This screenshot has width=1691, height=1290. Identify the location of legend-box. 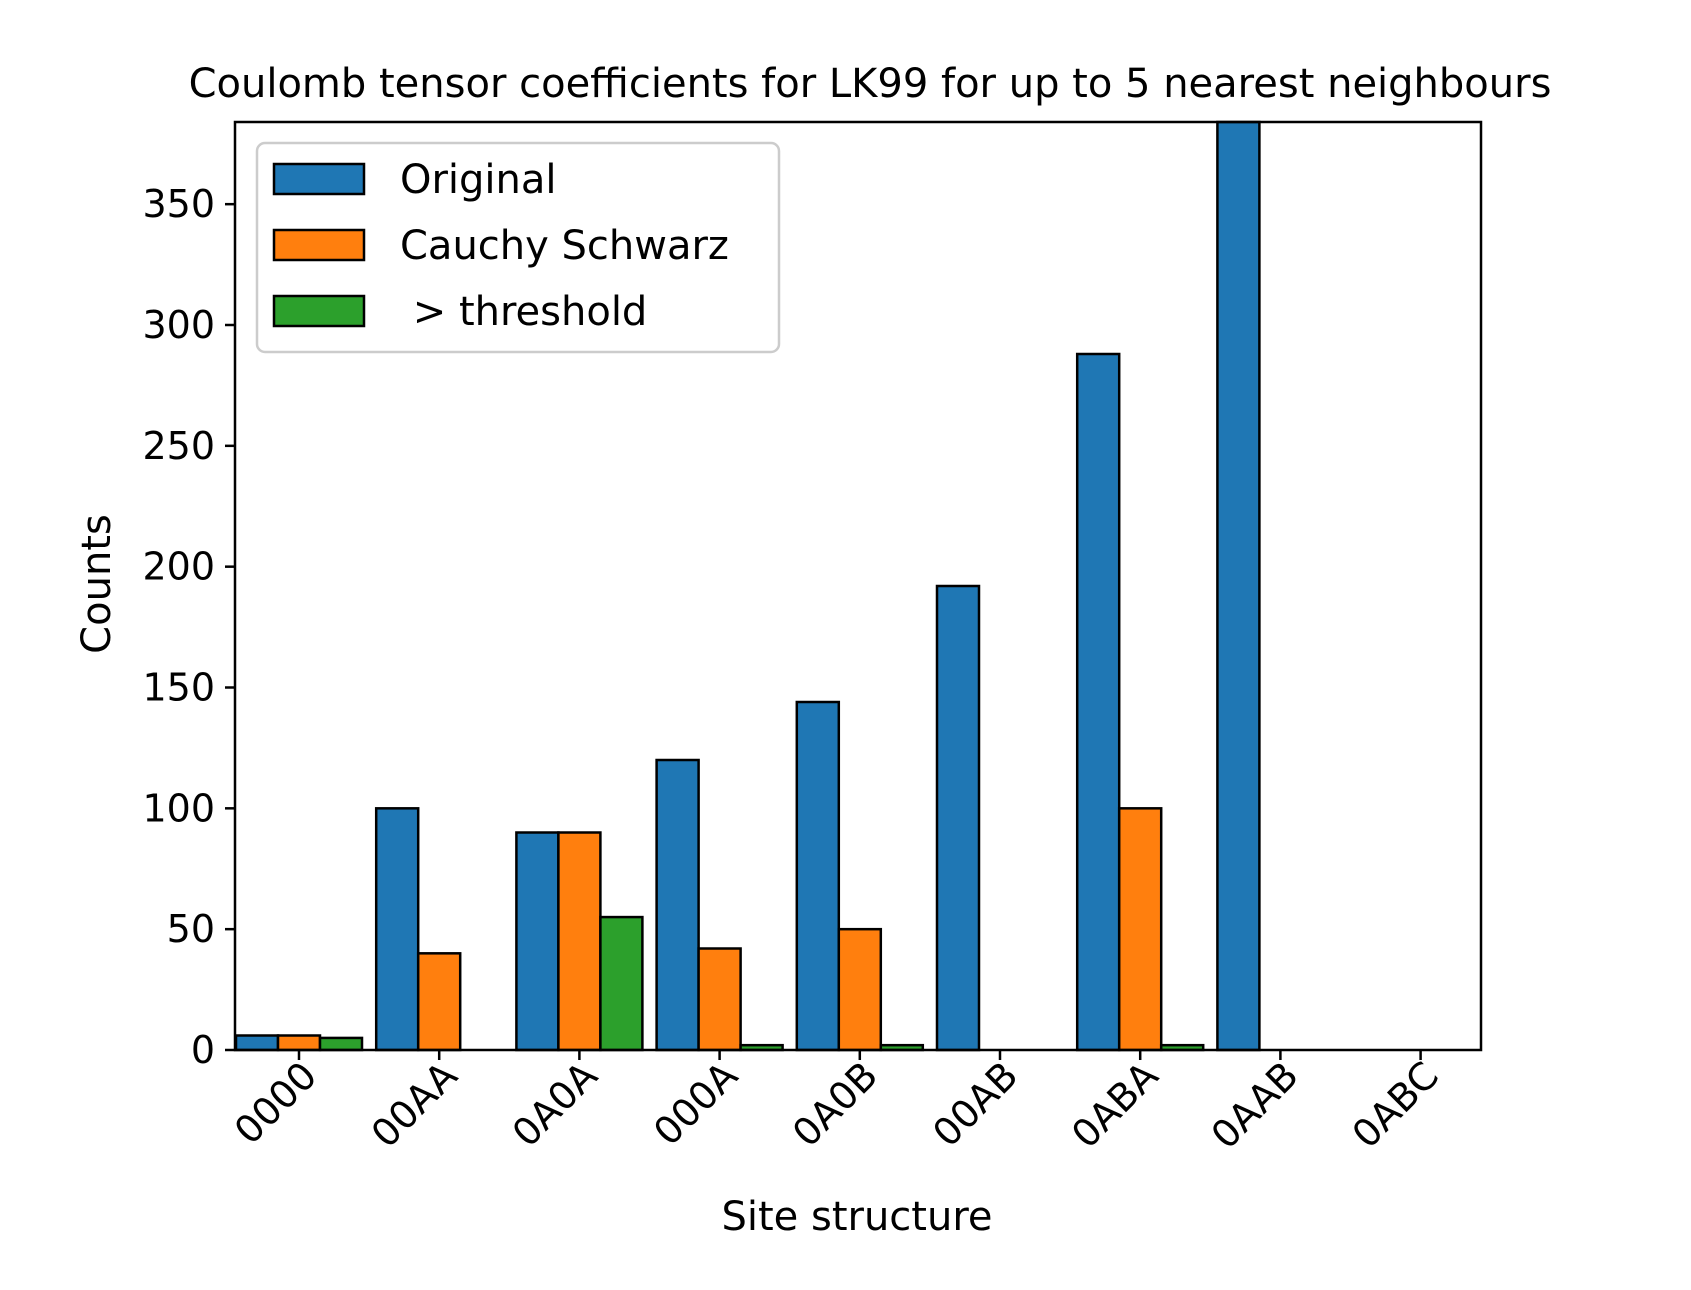
(518, 247).